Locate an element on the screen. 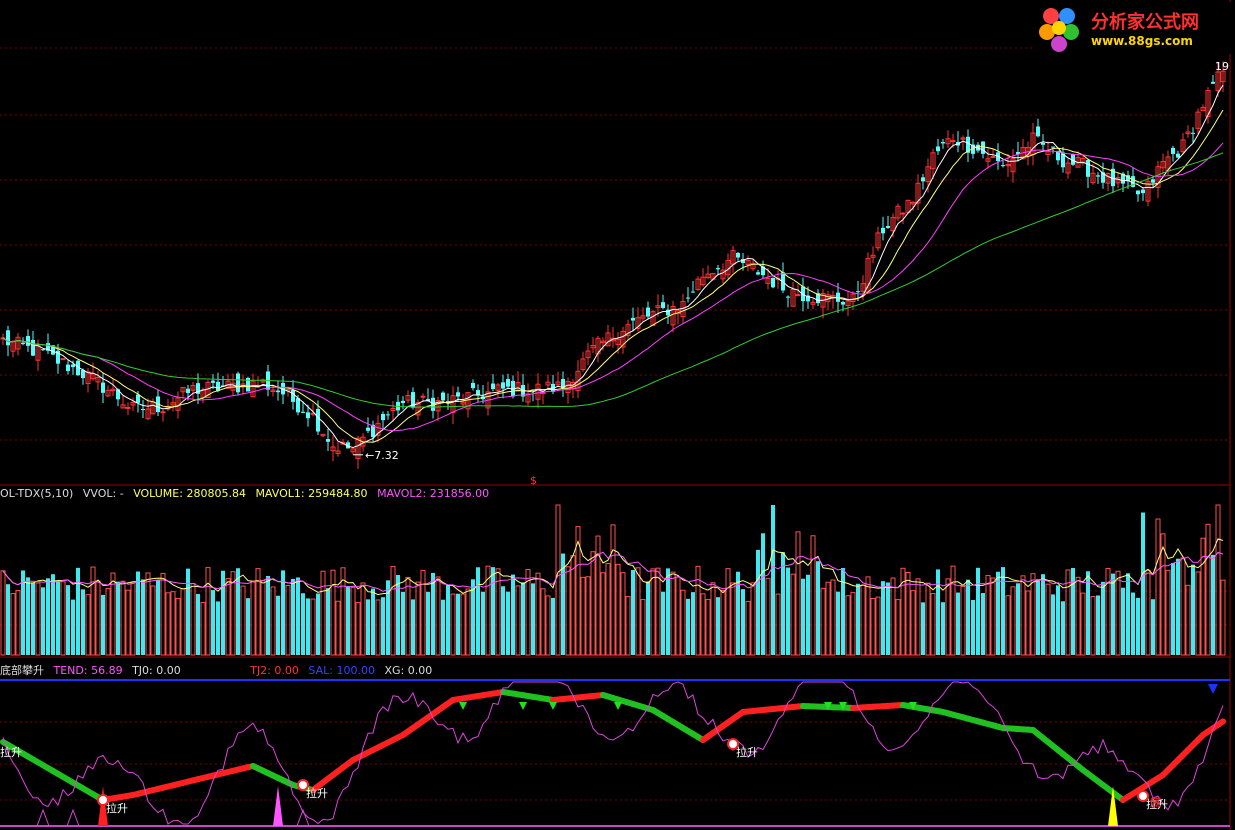 The height and width of the screenshot is (830, 1235). logo-title: 分析家公式网 is located at coordinates (1145, 22).